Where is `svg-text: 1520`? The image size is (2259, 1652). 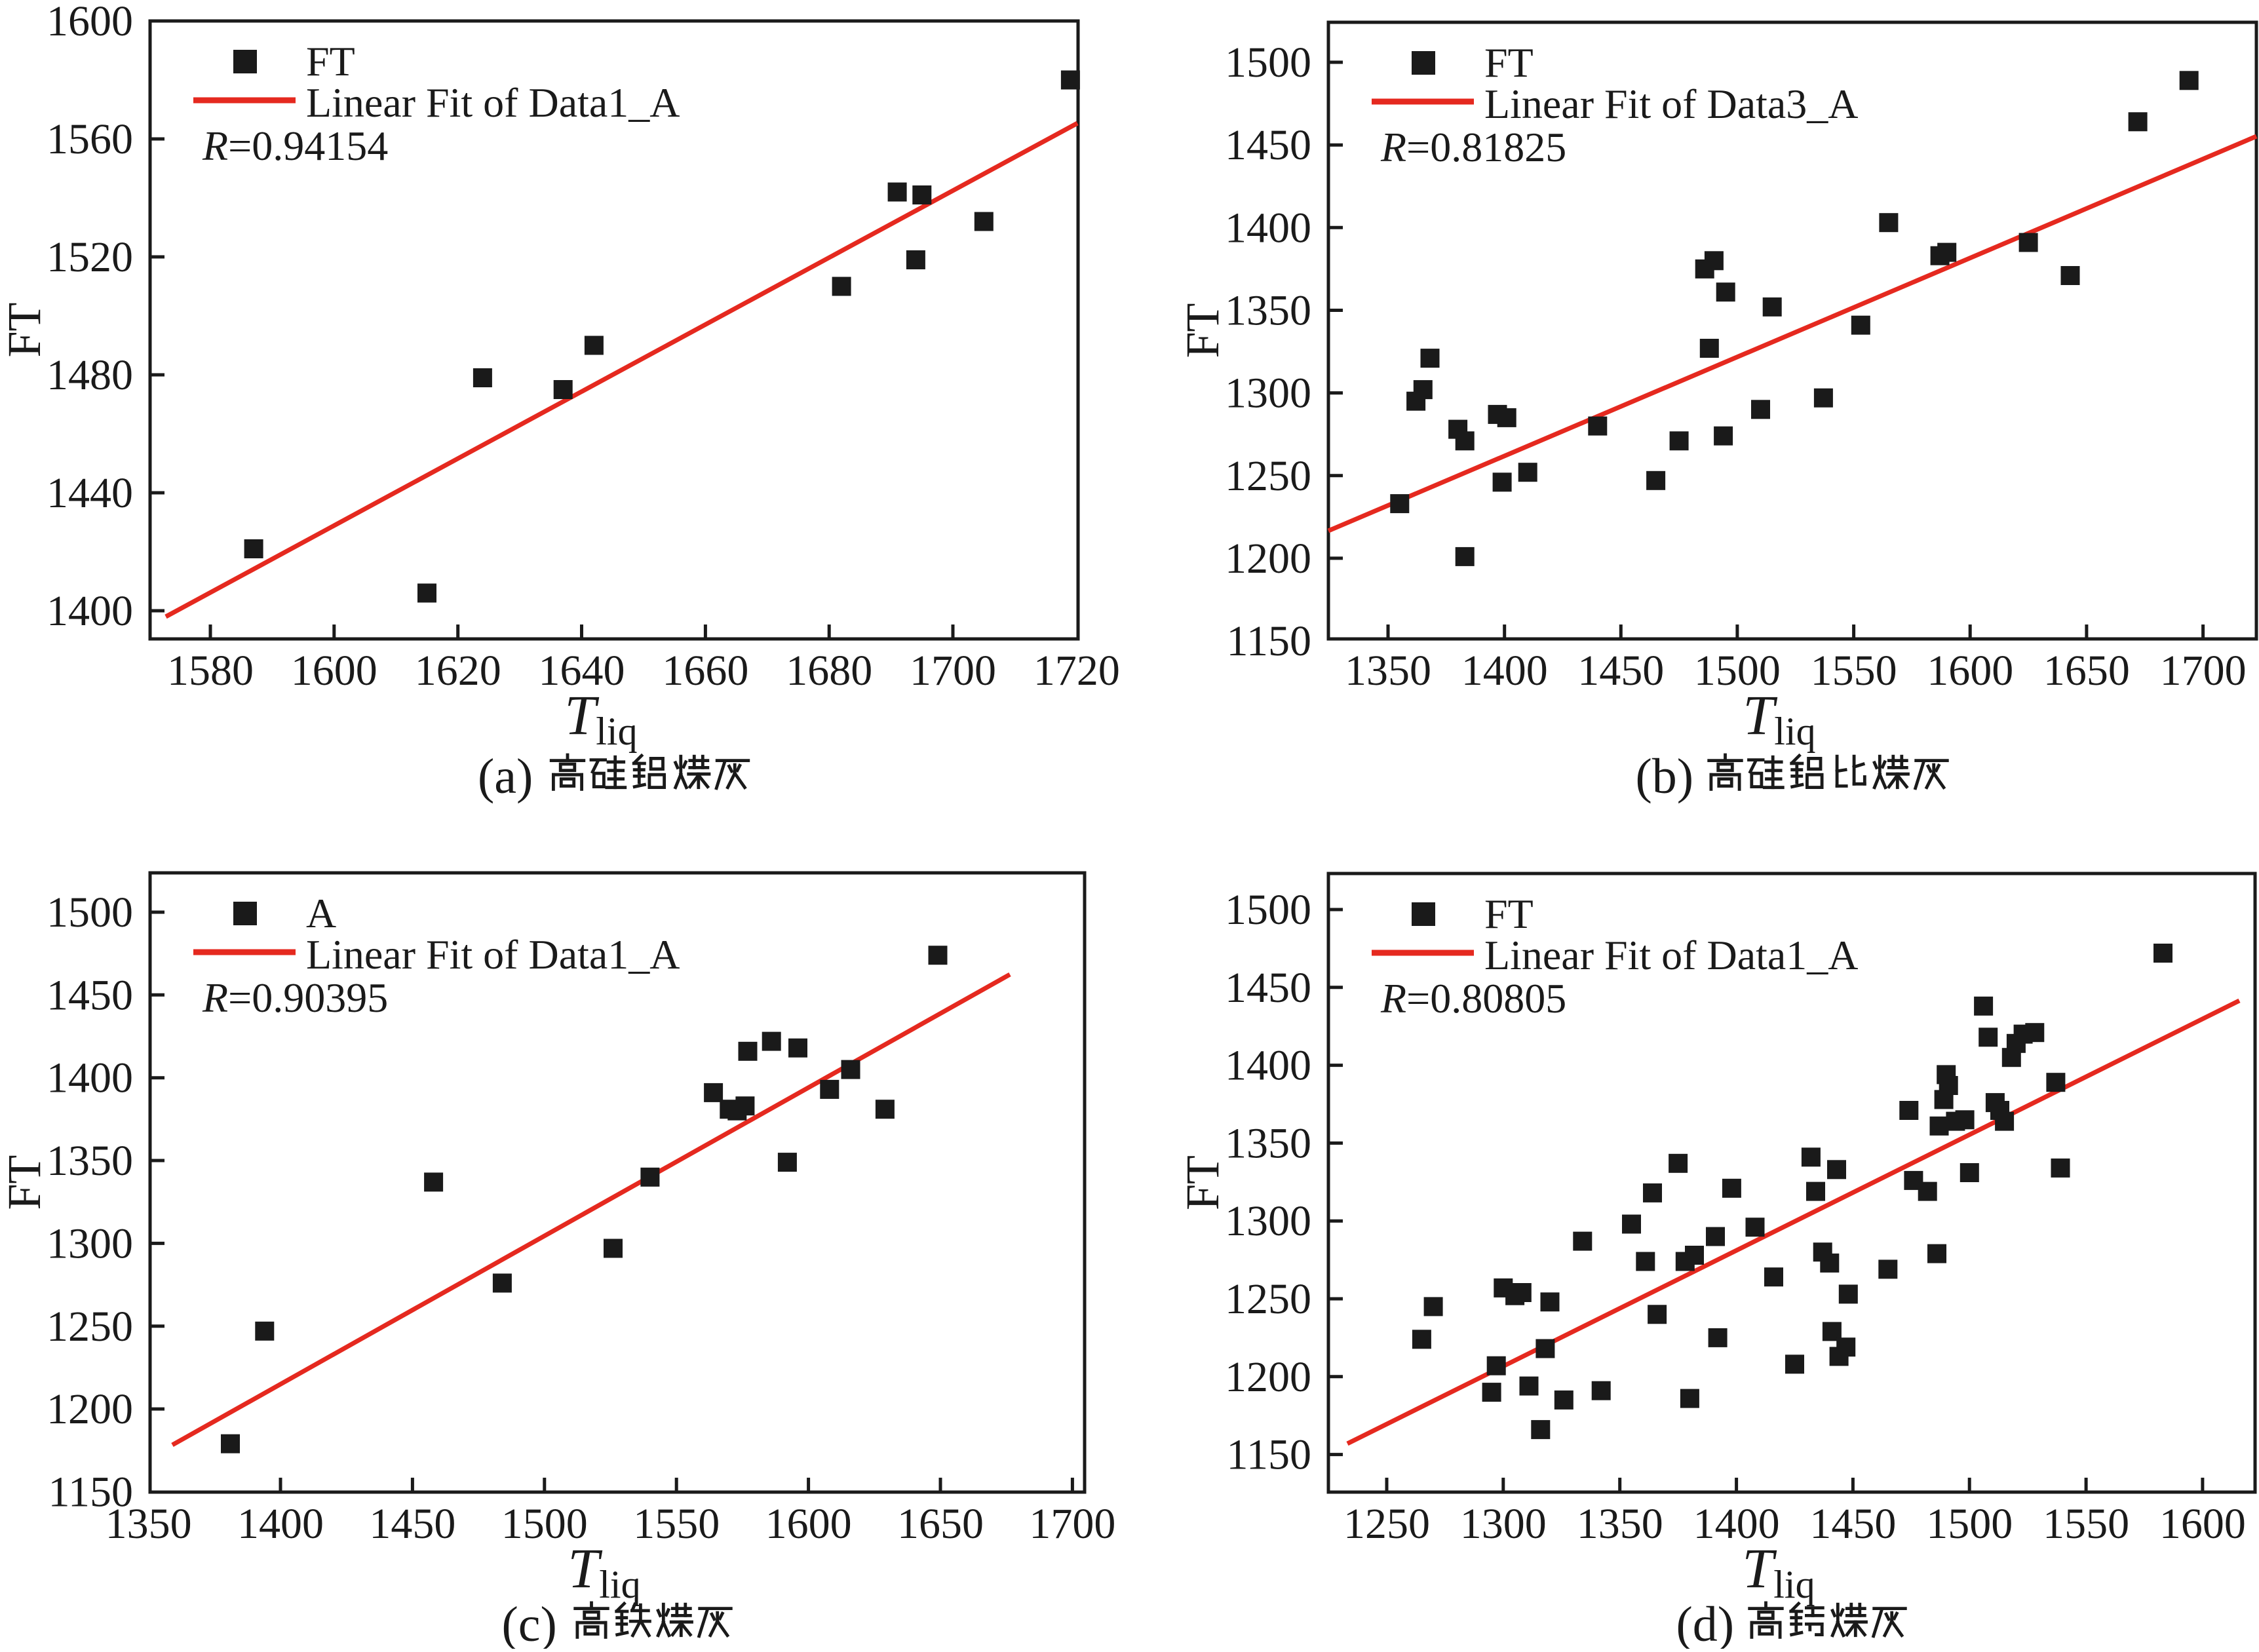
svg-text: 1520 is located at coordinates (90, 257).